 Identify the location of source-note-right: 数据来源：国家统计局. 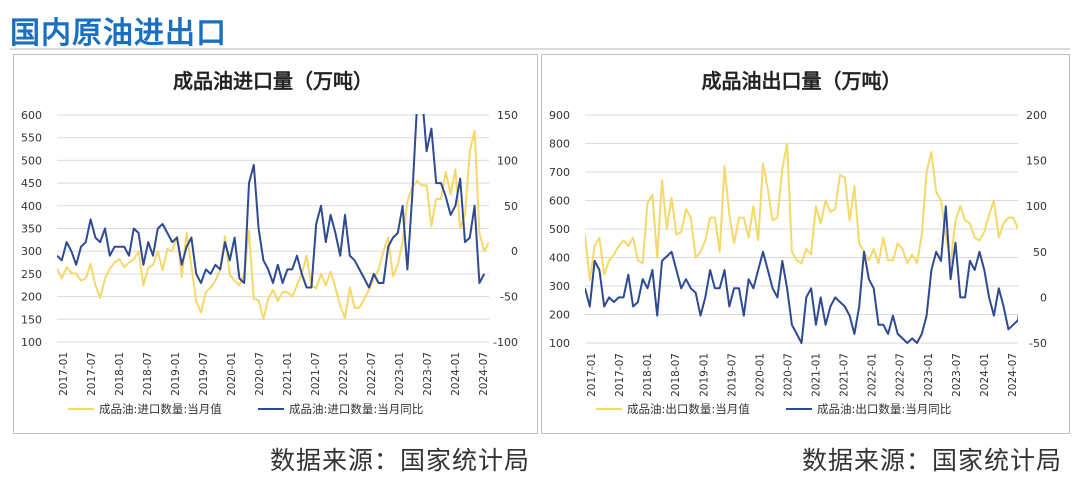
(932, 460).